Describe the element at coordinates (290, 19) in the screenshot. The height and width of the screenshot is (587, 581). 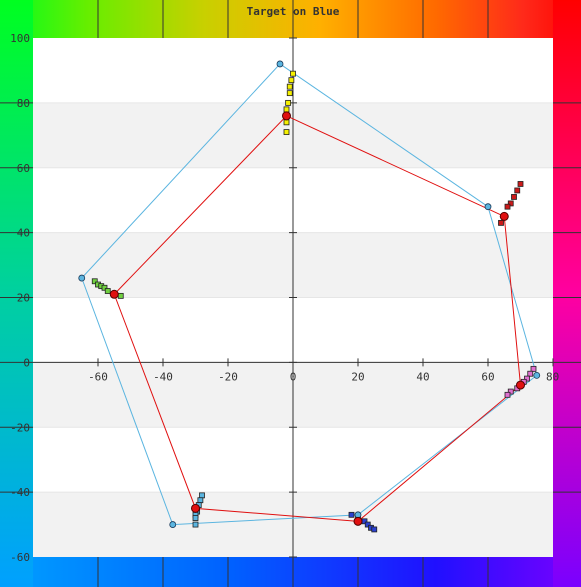
I see `frame-top` at that location.